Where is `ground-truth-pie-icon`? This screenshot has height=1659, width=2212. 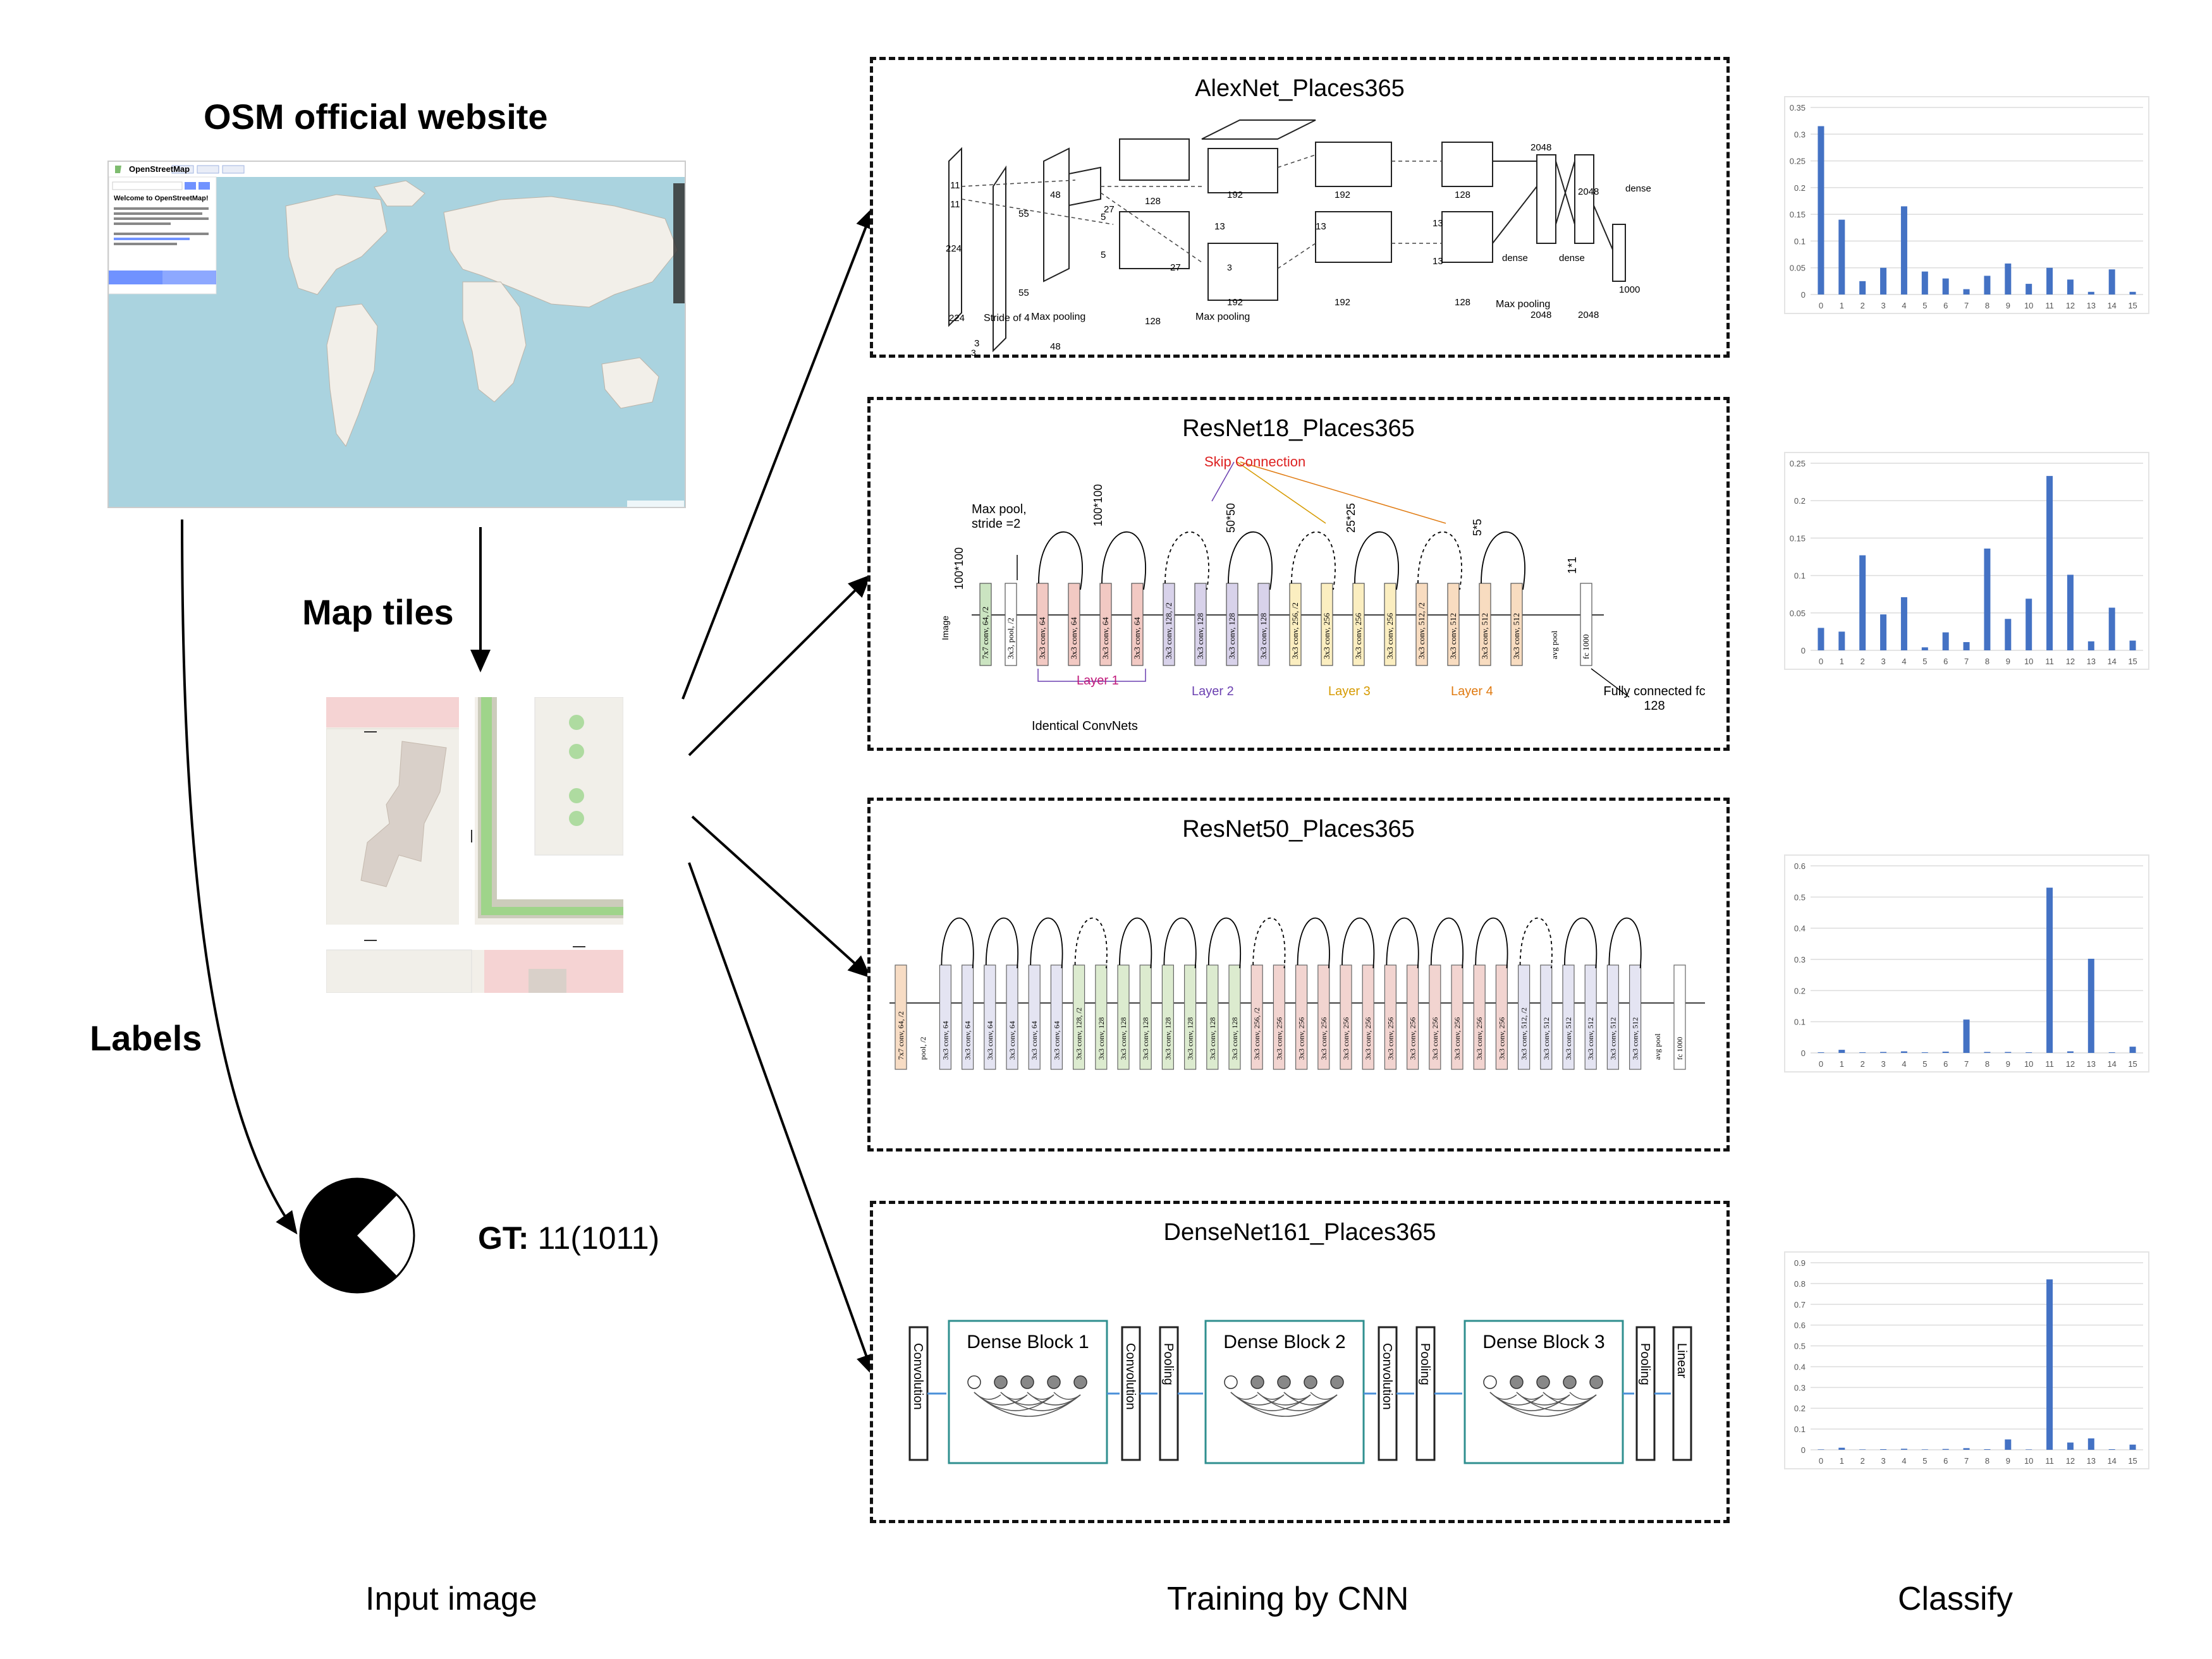
ground-truth-pie-icon is located at coordinates (357, 1235).